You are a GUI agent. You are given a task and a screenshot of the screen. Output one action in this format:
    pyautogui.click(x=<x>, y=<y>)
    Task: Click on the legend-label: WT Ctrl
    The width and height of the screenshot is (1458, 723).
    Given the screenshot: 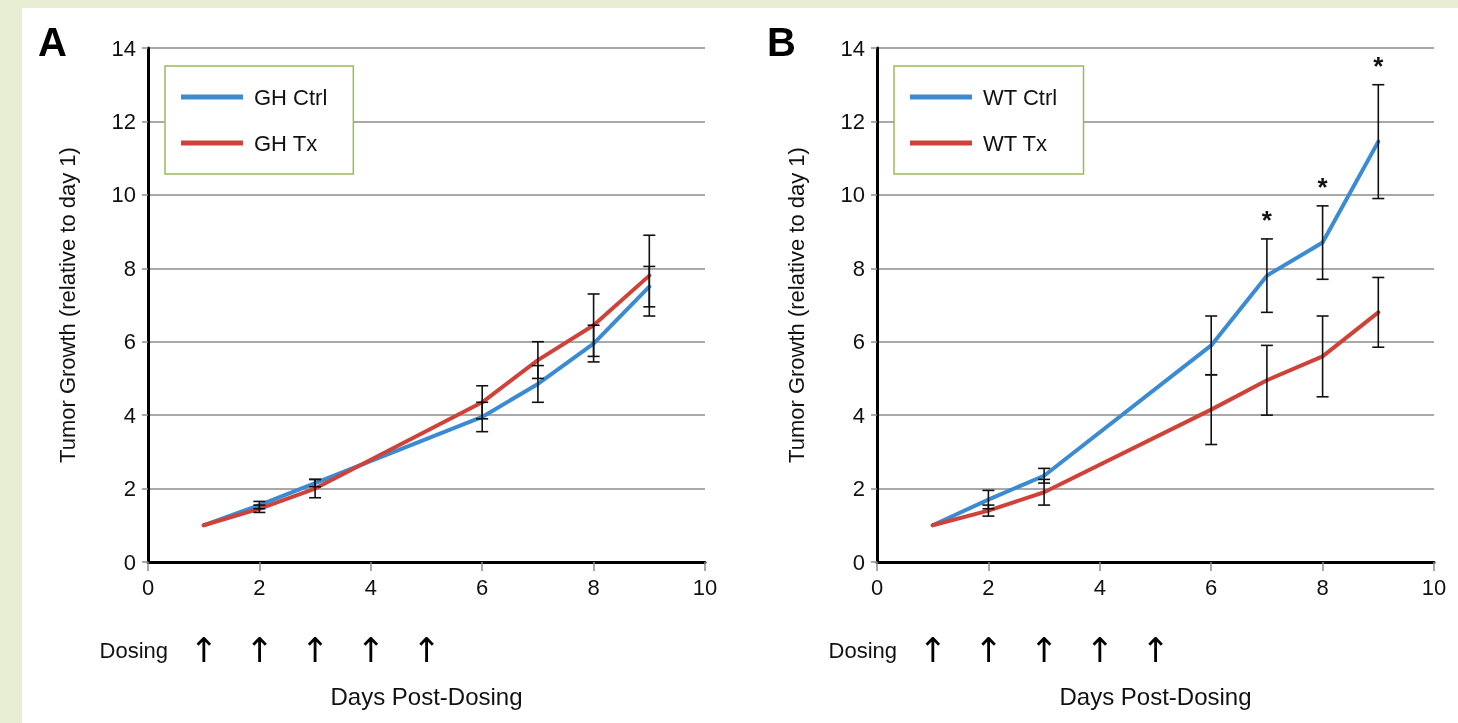 What is the action you would take?
    pyautogui.click(x=1020, y=97)
    